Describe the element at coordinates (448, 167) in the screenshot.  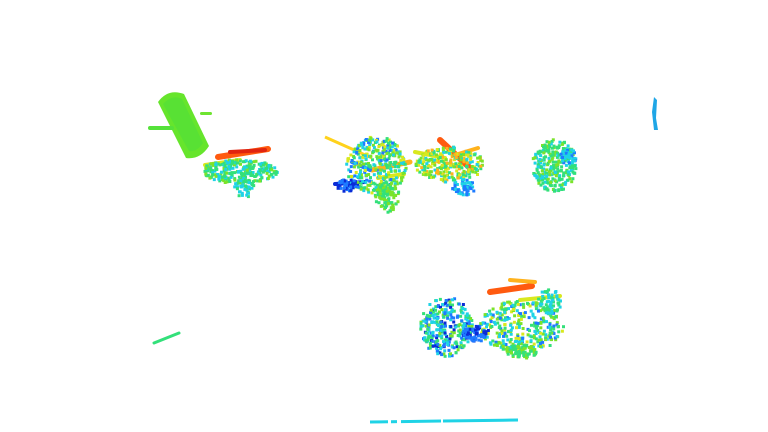
I see `cluster-plant-center-right` at that location.